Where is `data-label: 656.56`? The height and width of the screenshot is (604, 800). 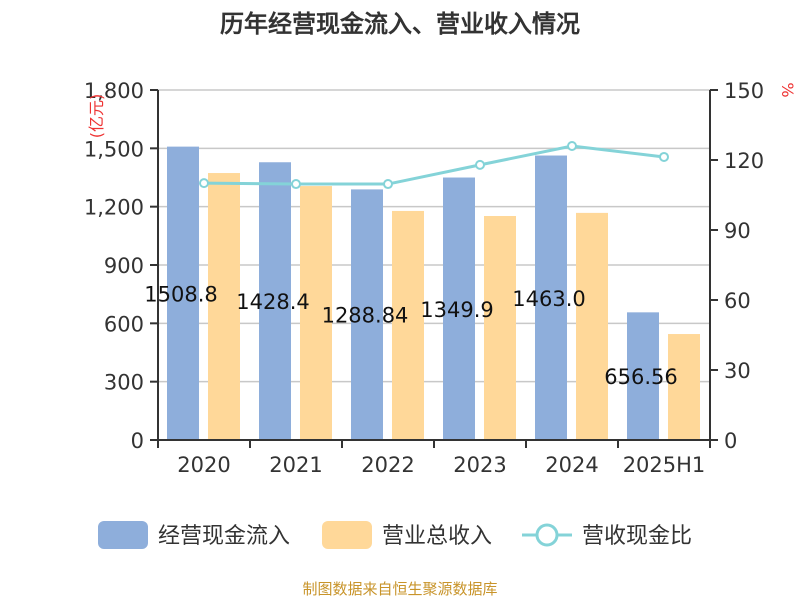 data-label: 656.56 is located at coordinates (640, 377).